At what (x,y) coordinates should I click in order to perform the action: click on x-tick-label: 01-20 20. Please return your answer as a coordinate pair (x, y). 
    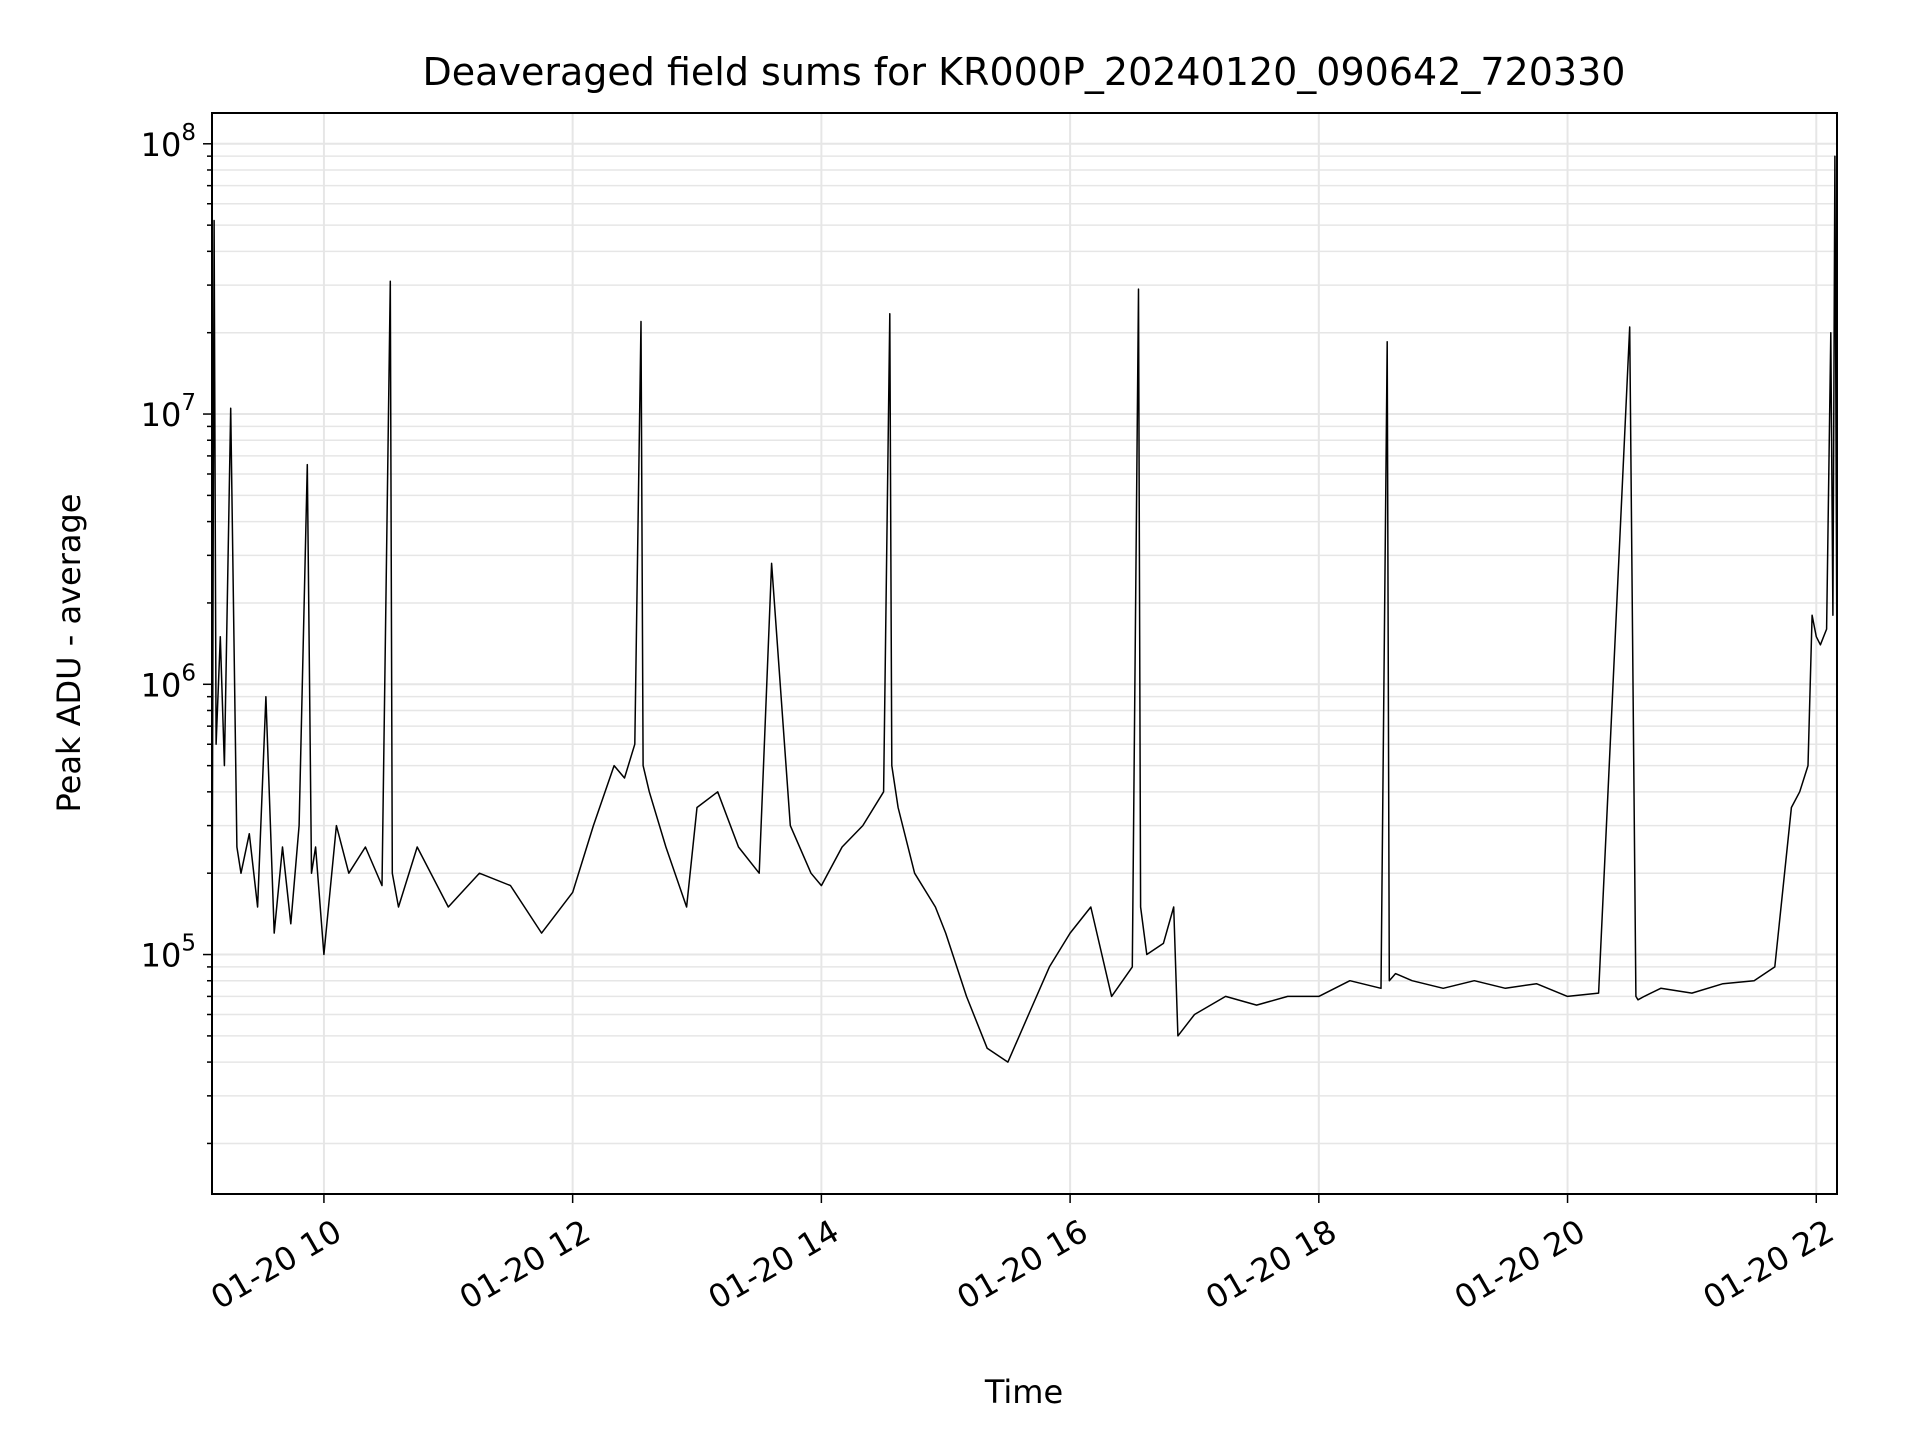
    Looking at the image, I should click on (1520, 1264).